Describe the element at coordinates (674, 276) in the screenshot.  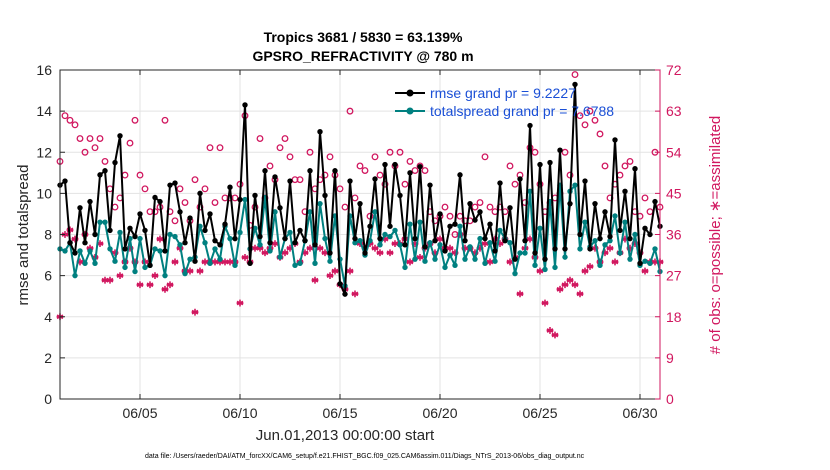
I see `y-right-tick-label: 27` at that location.